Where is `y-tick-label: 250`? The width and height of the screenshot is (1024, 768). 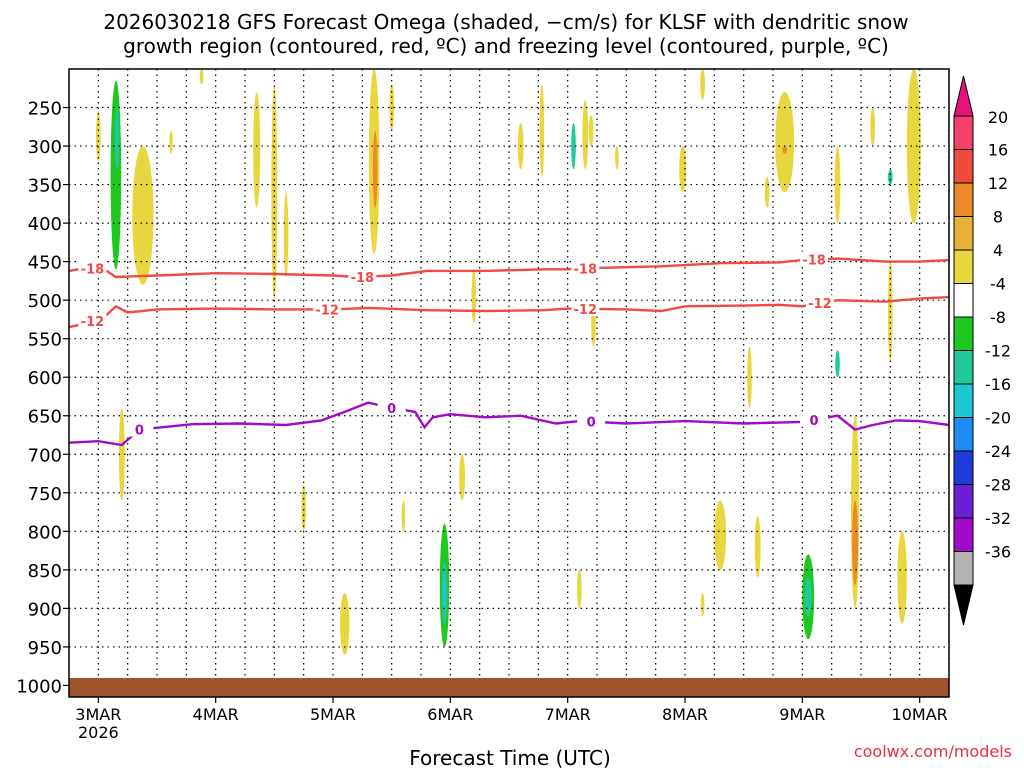
y-tick-label: 250 is located at coordinates (45, 109).